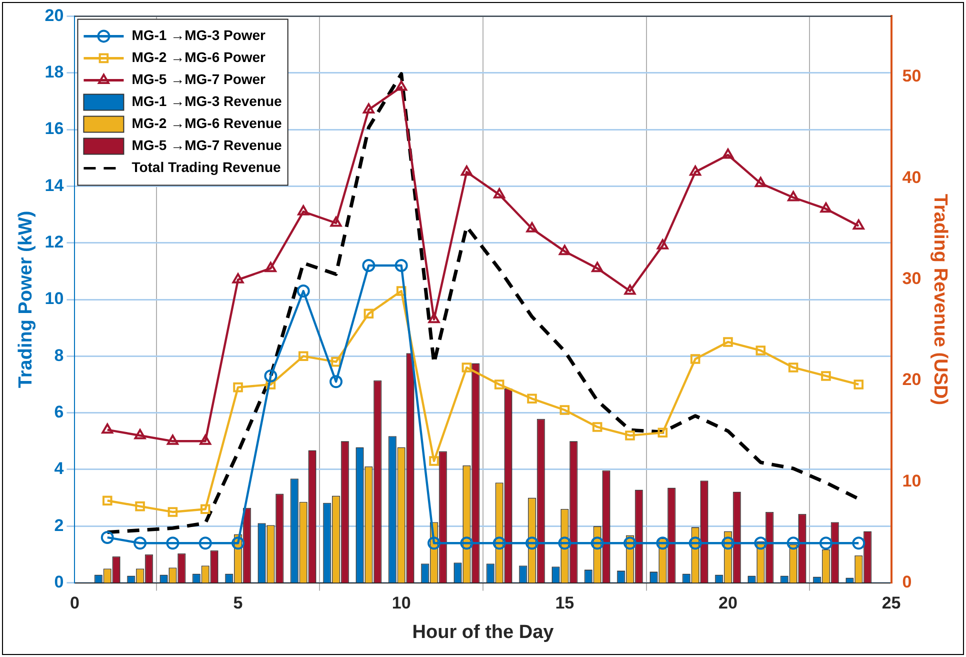 This screenshot has height=657, width=966. Describe the element at coordinates (59, 525) in the screenshot. I see `y-tick-label: 2` at that location.